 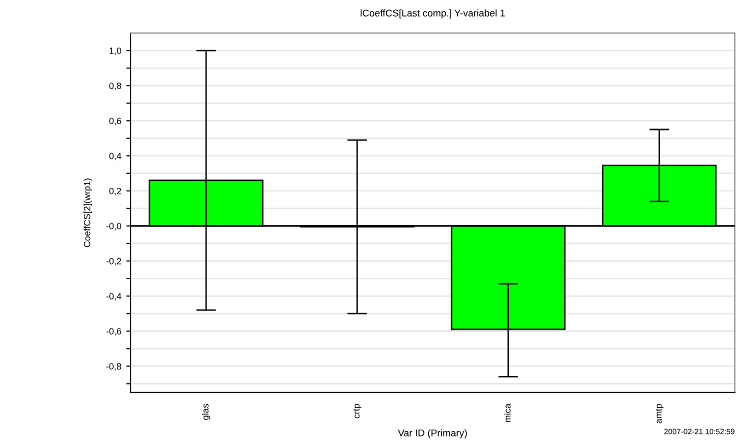 I want to click on x-tick-label: glas, so click(x=206, y=412).